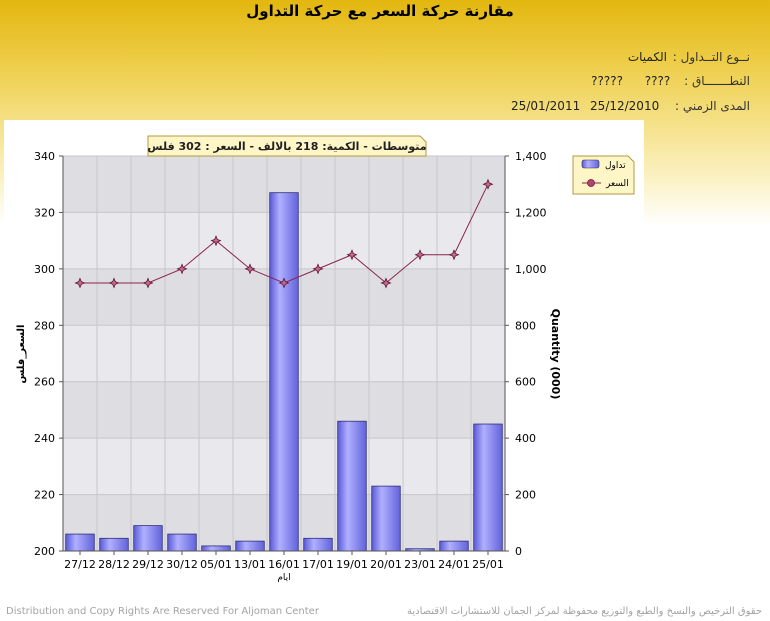  What do you see at coordinates (148, 564) in the screenshot?
I see `x-tick-label: 29/12` at bounding box center [148, 564].